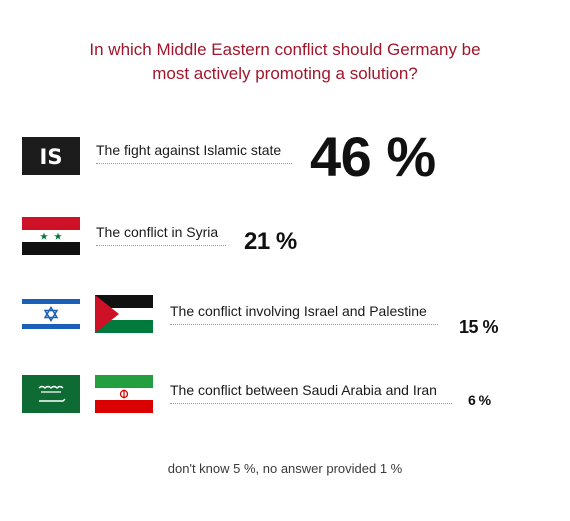 The width and height of the screenshot is (570, 521). I want to click on value-label: 15 %, so click(479, 327).